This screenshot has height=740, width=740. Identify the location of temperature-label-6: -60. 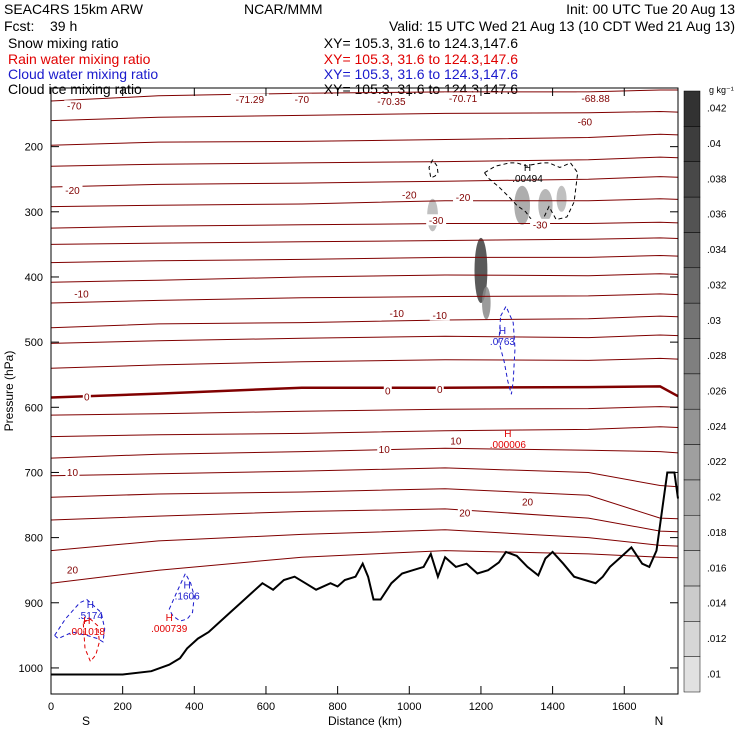
(585, 122).